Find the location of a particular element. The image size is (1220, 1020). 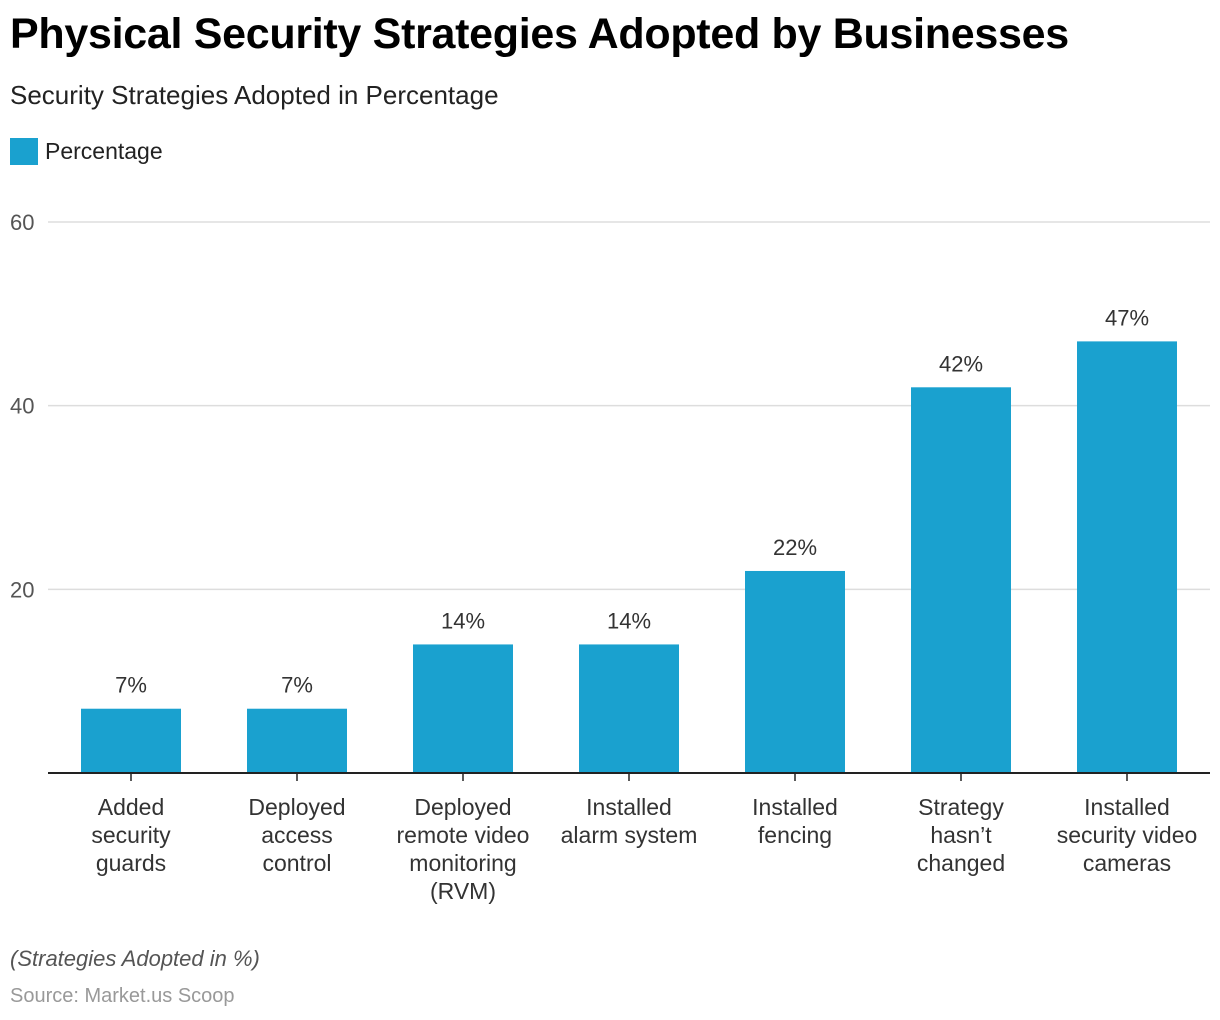

x-tick-label: Strategy hasn’t changed is located at coordinates (961, 835).